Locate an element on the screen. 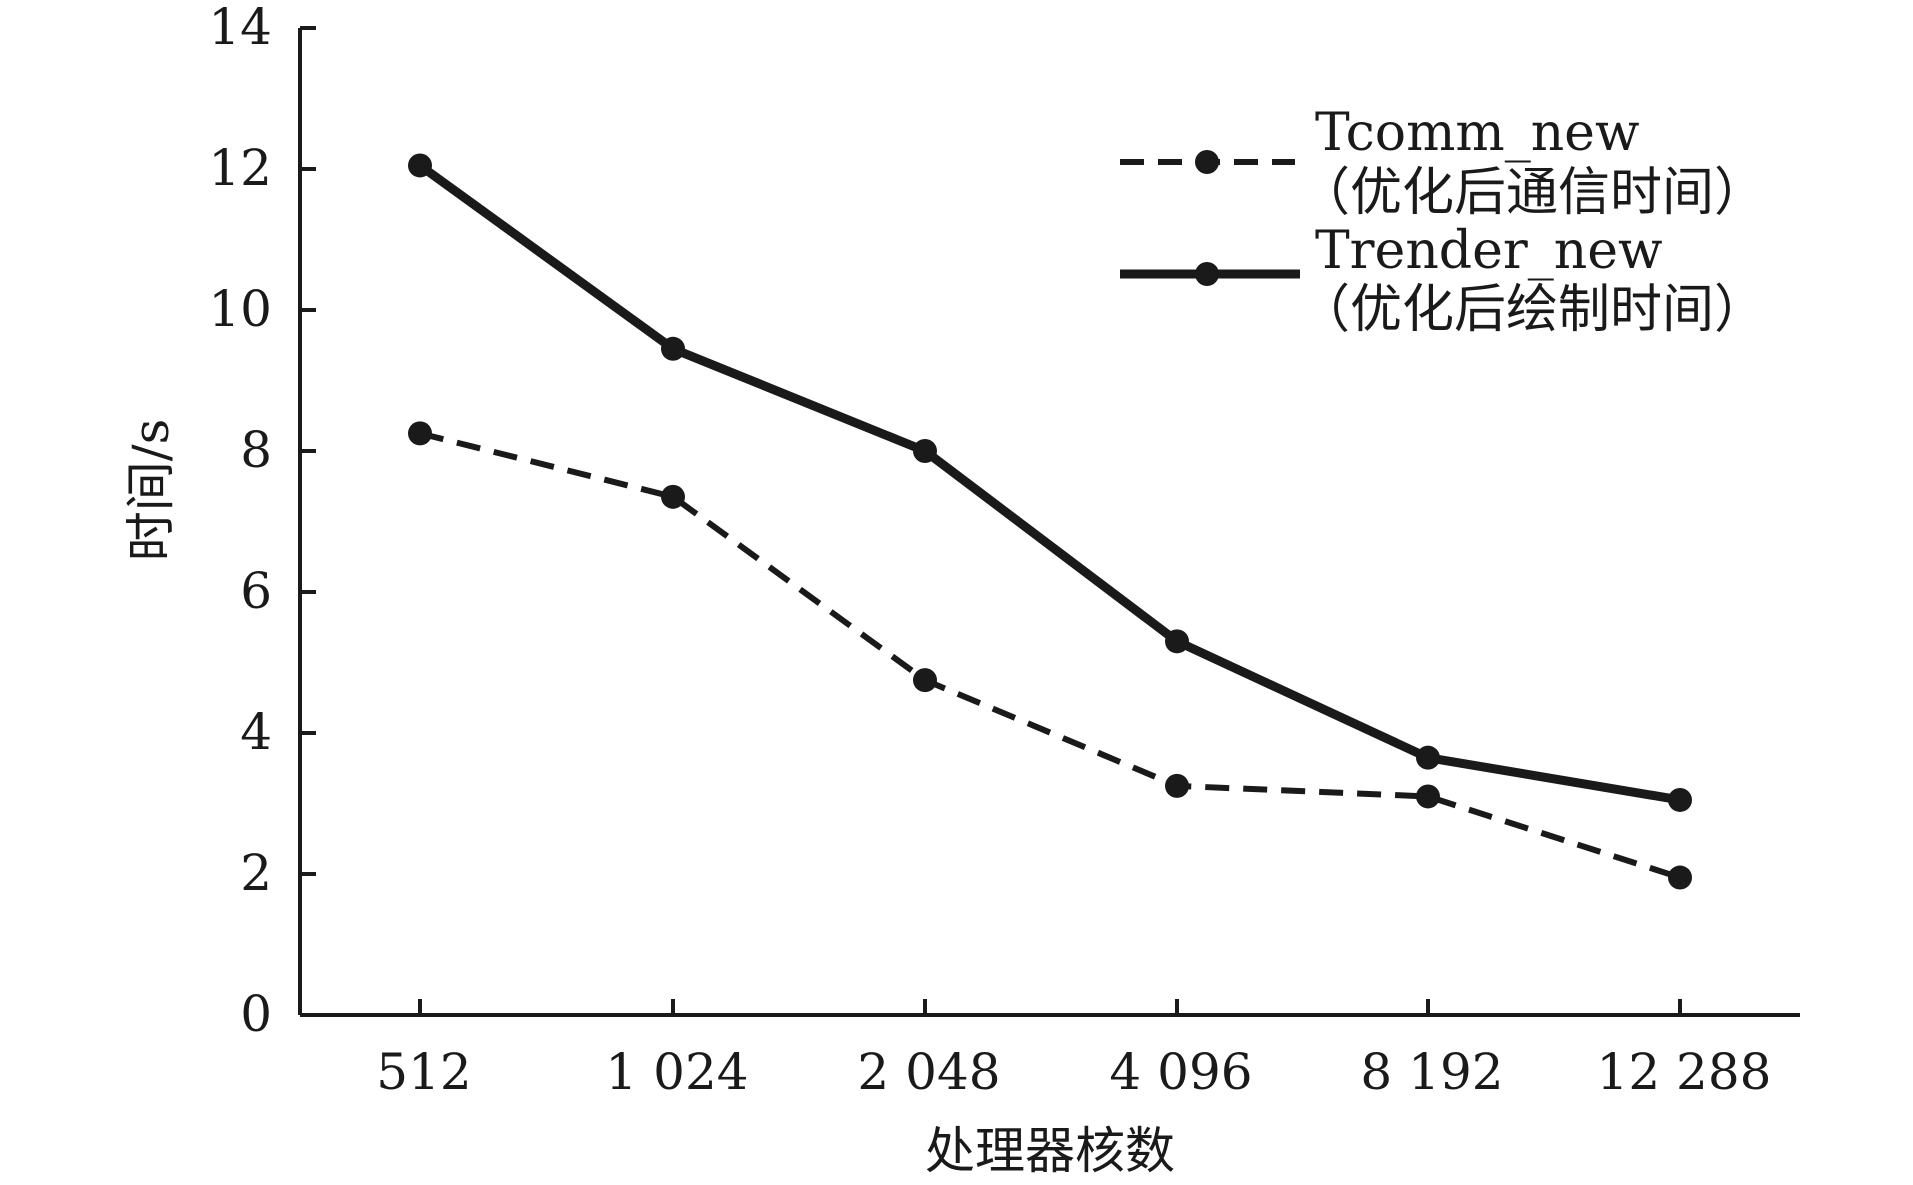 This screenshot has width=1913, height=1185. y-tick-label: 4 is located at coordinates (256, 732).